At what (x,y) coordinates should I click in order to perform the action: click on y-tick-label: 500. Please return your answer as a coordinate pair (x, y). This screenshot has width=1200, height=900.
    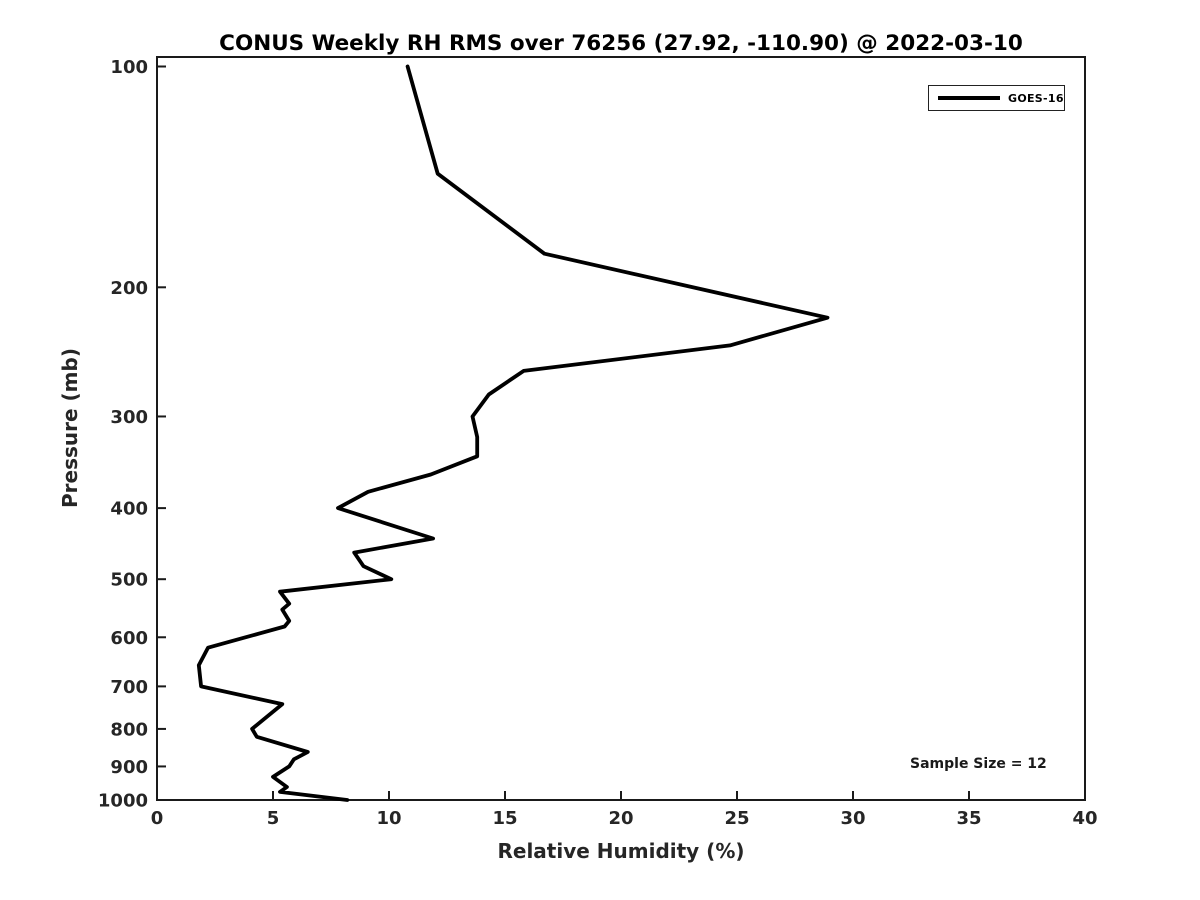
    Looking at the image, I should click on (129, 580).